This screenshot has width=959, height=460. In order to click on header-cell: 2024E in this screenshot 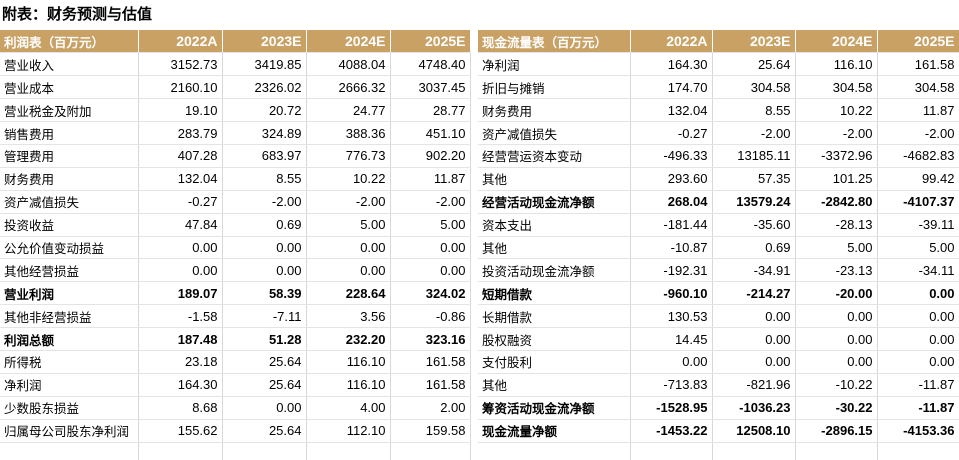, I will do `click(348, 42)`.